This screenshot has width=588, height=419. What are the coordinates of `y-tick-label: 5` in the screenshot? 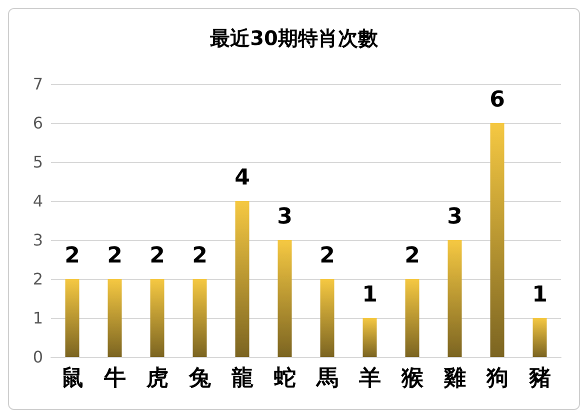 It's located at (37, 162).